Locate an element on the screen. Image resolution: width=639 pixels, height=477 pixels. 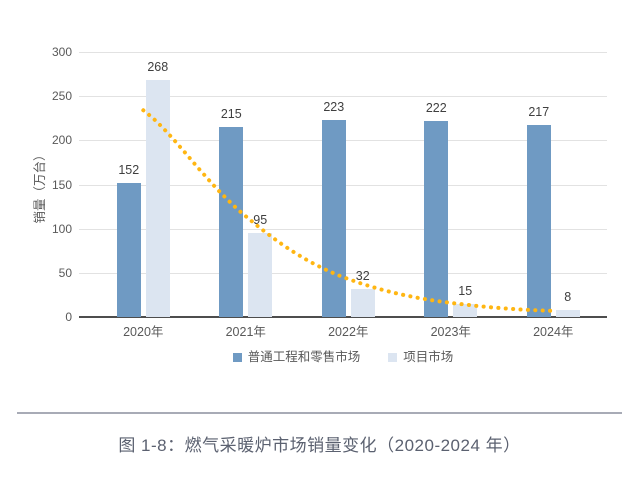
bar-value-label: 15 is located at coordinates (465, 290).